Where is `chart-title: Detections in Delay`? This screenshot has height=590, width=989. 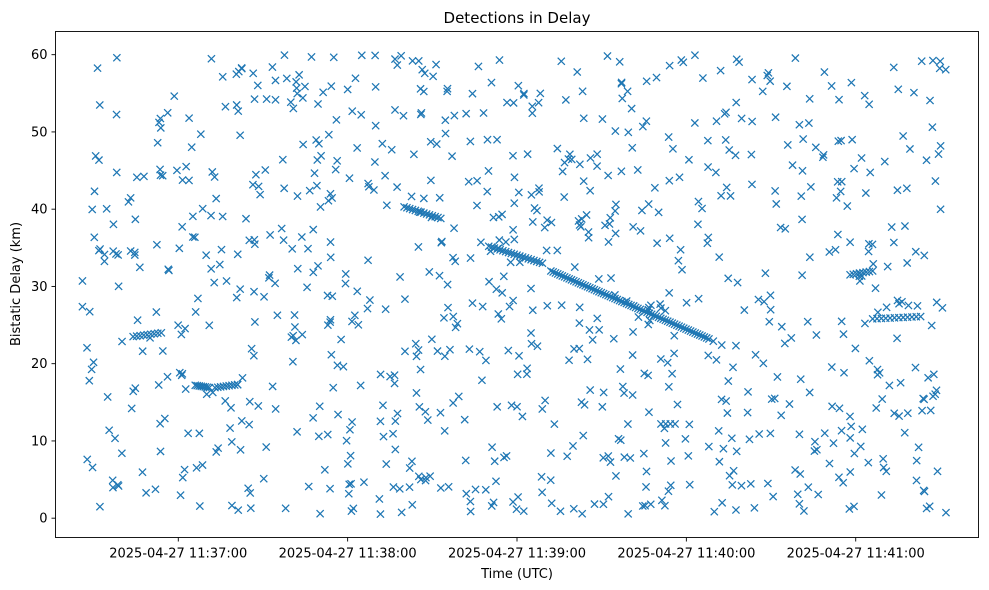 chart-title: Detections in Delay is located at coordinates (517, 18).